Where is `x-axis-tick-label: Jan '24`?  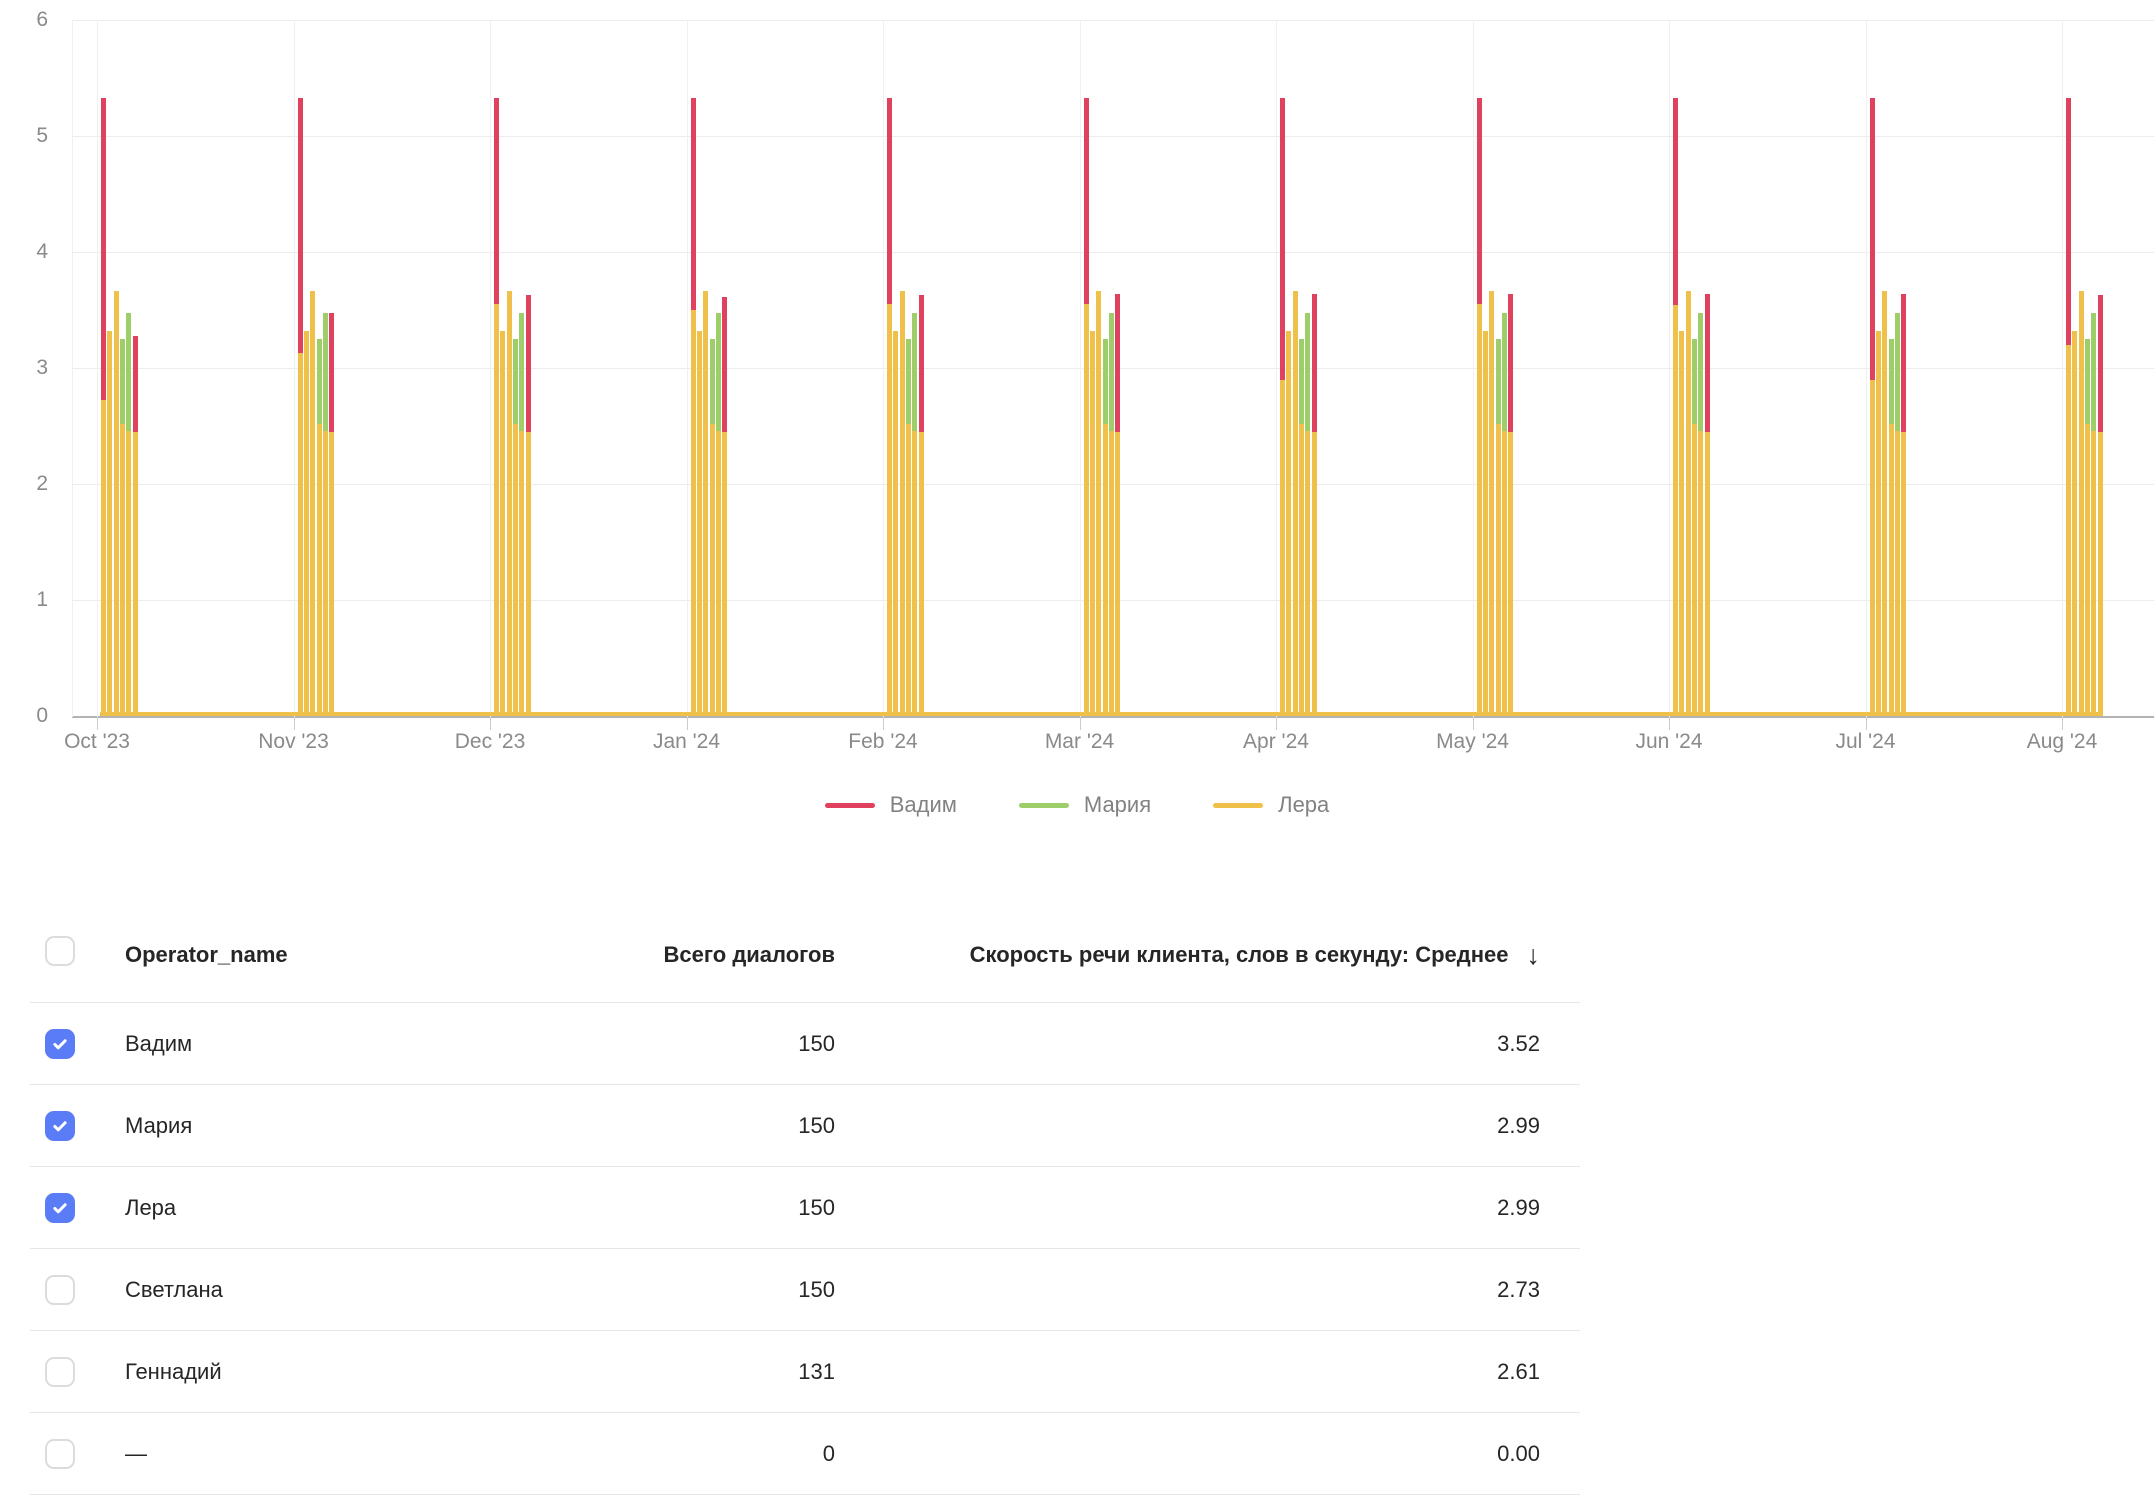
x-axis-tick-label: Jan '24 is located at coordinates (686, 741).